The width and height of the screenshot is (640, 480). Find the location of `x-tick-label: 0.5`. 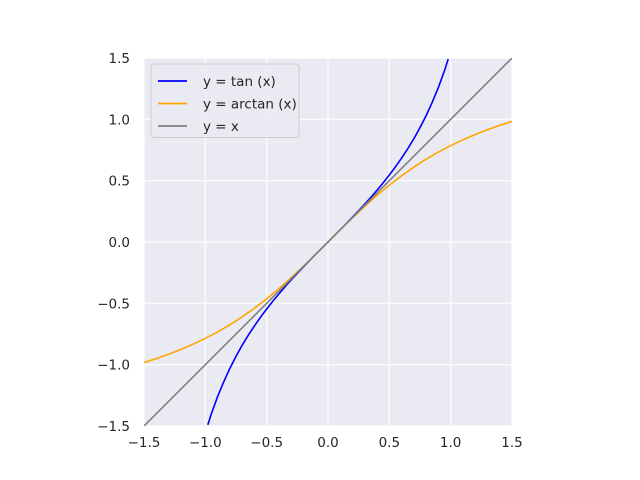

x-tick-label: 0.5 is located at coordinates (389, 443).